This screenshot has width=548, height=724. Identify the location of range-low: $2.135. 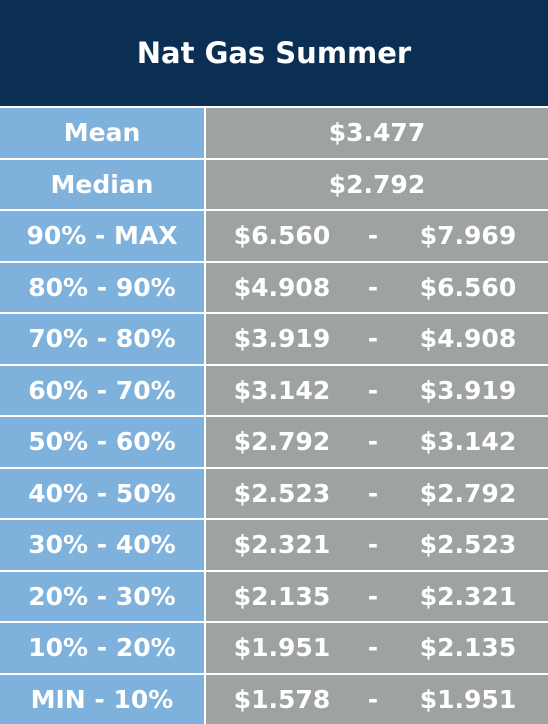
(282, 596).